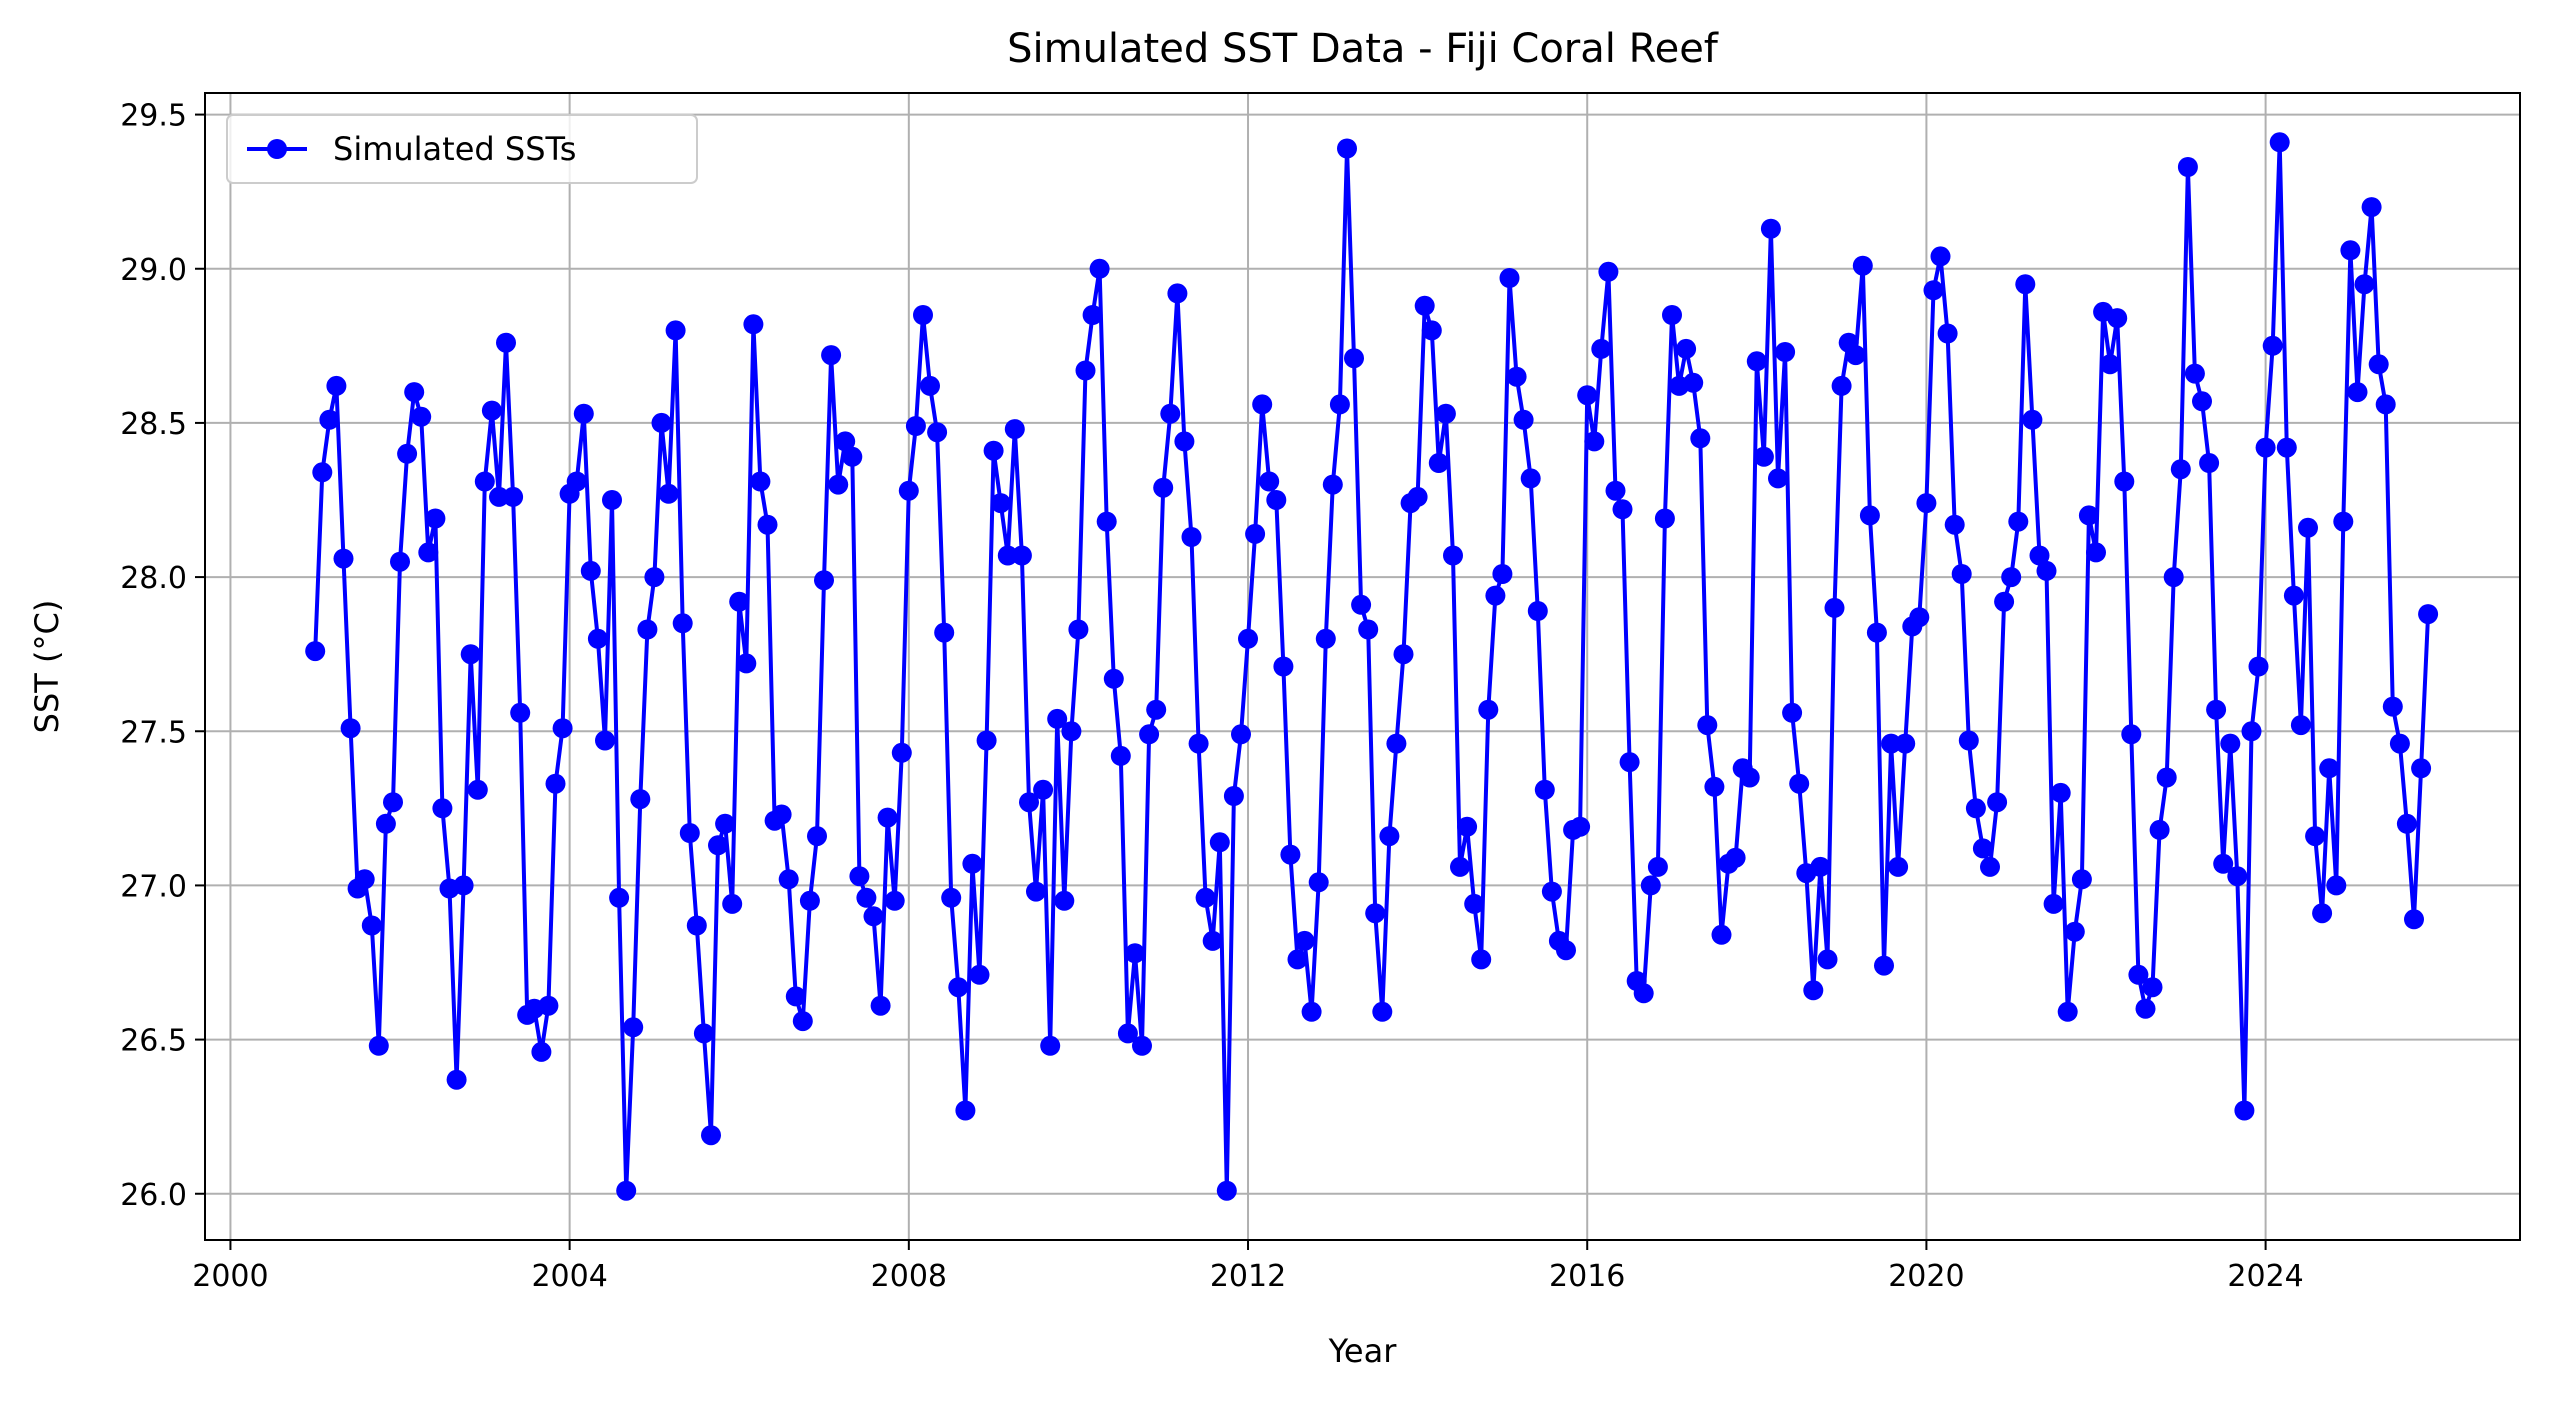  I want to click on chart-title: Simulated SST Data - Fiji Coral Reef, so click(1363, 49).